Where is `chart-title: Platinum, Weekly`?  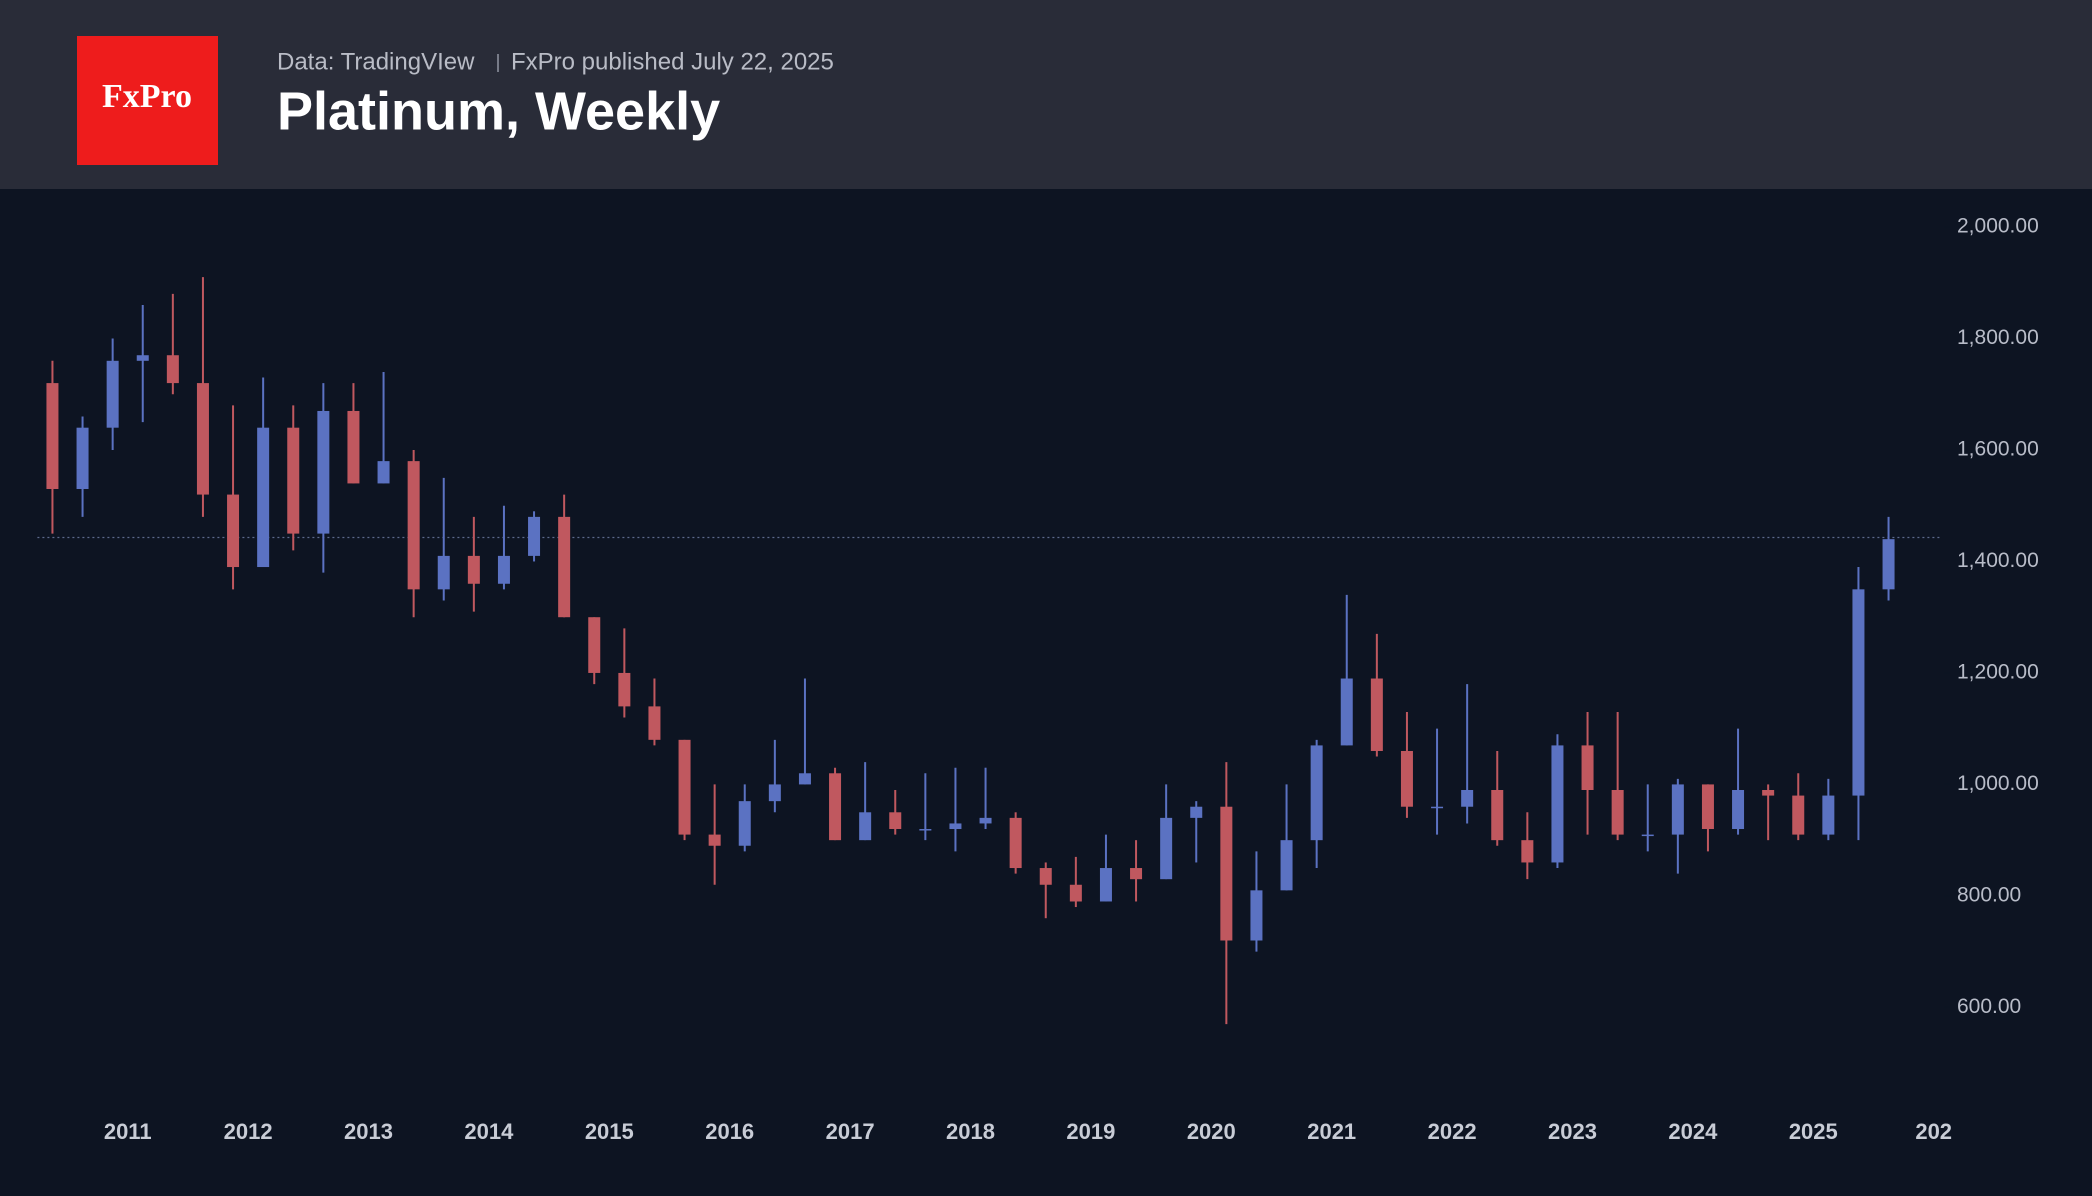 chart-title: Platinum, Weekly is located at coordinates (498, 111).